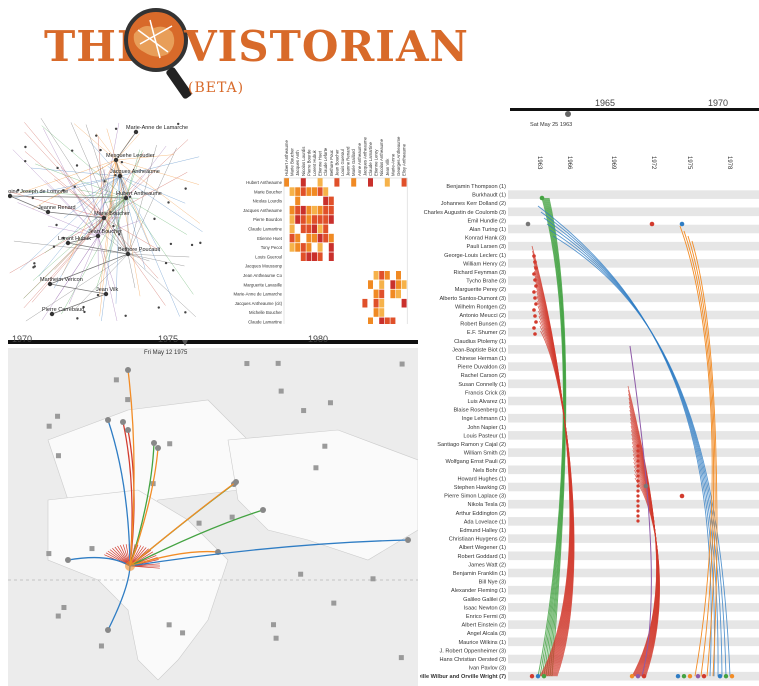 This screenshot has height=686, width=759. Describe the element at coordinates (185, 343) in the screenshot. I see `map-slider-handle` at that location.